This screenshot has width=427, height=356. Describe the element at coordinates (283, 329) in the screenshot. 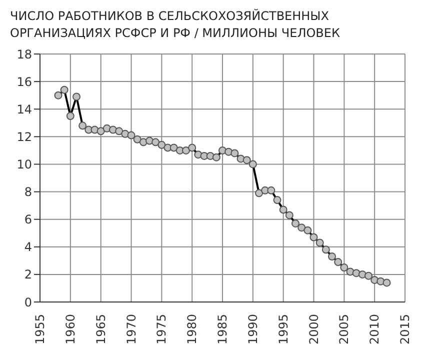

I see `x-tick-label: 1995` at that location.